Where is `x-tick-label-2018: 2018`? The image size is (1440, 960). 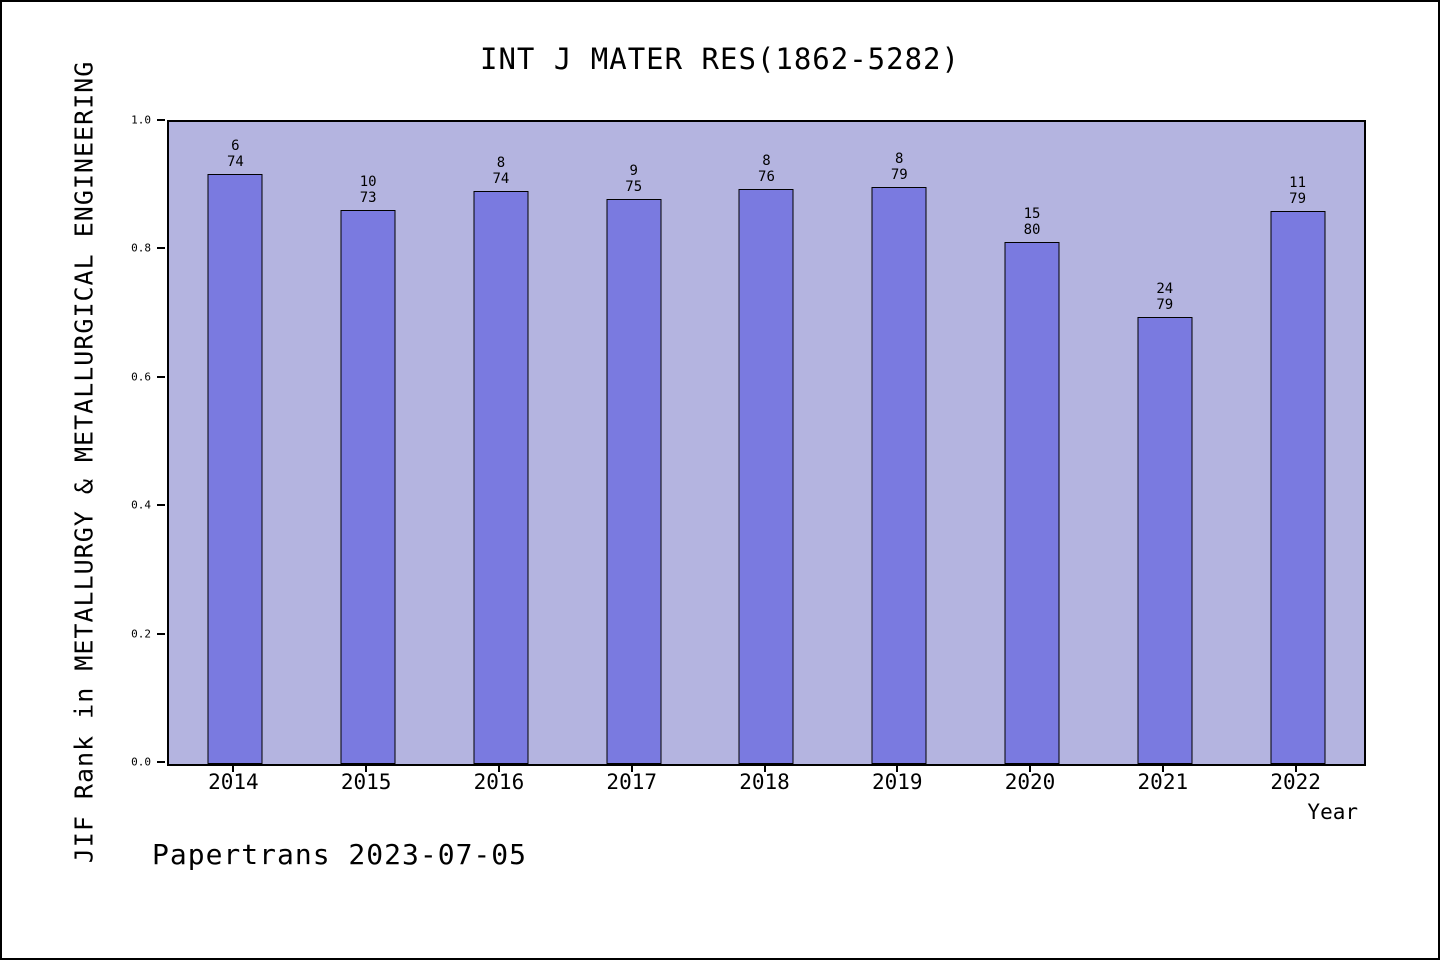
x-tick-label-2018: 2018 is located at coordinates (764, 782).